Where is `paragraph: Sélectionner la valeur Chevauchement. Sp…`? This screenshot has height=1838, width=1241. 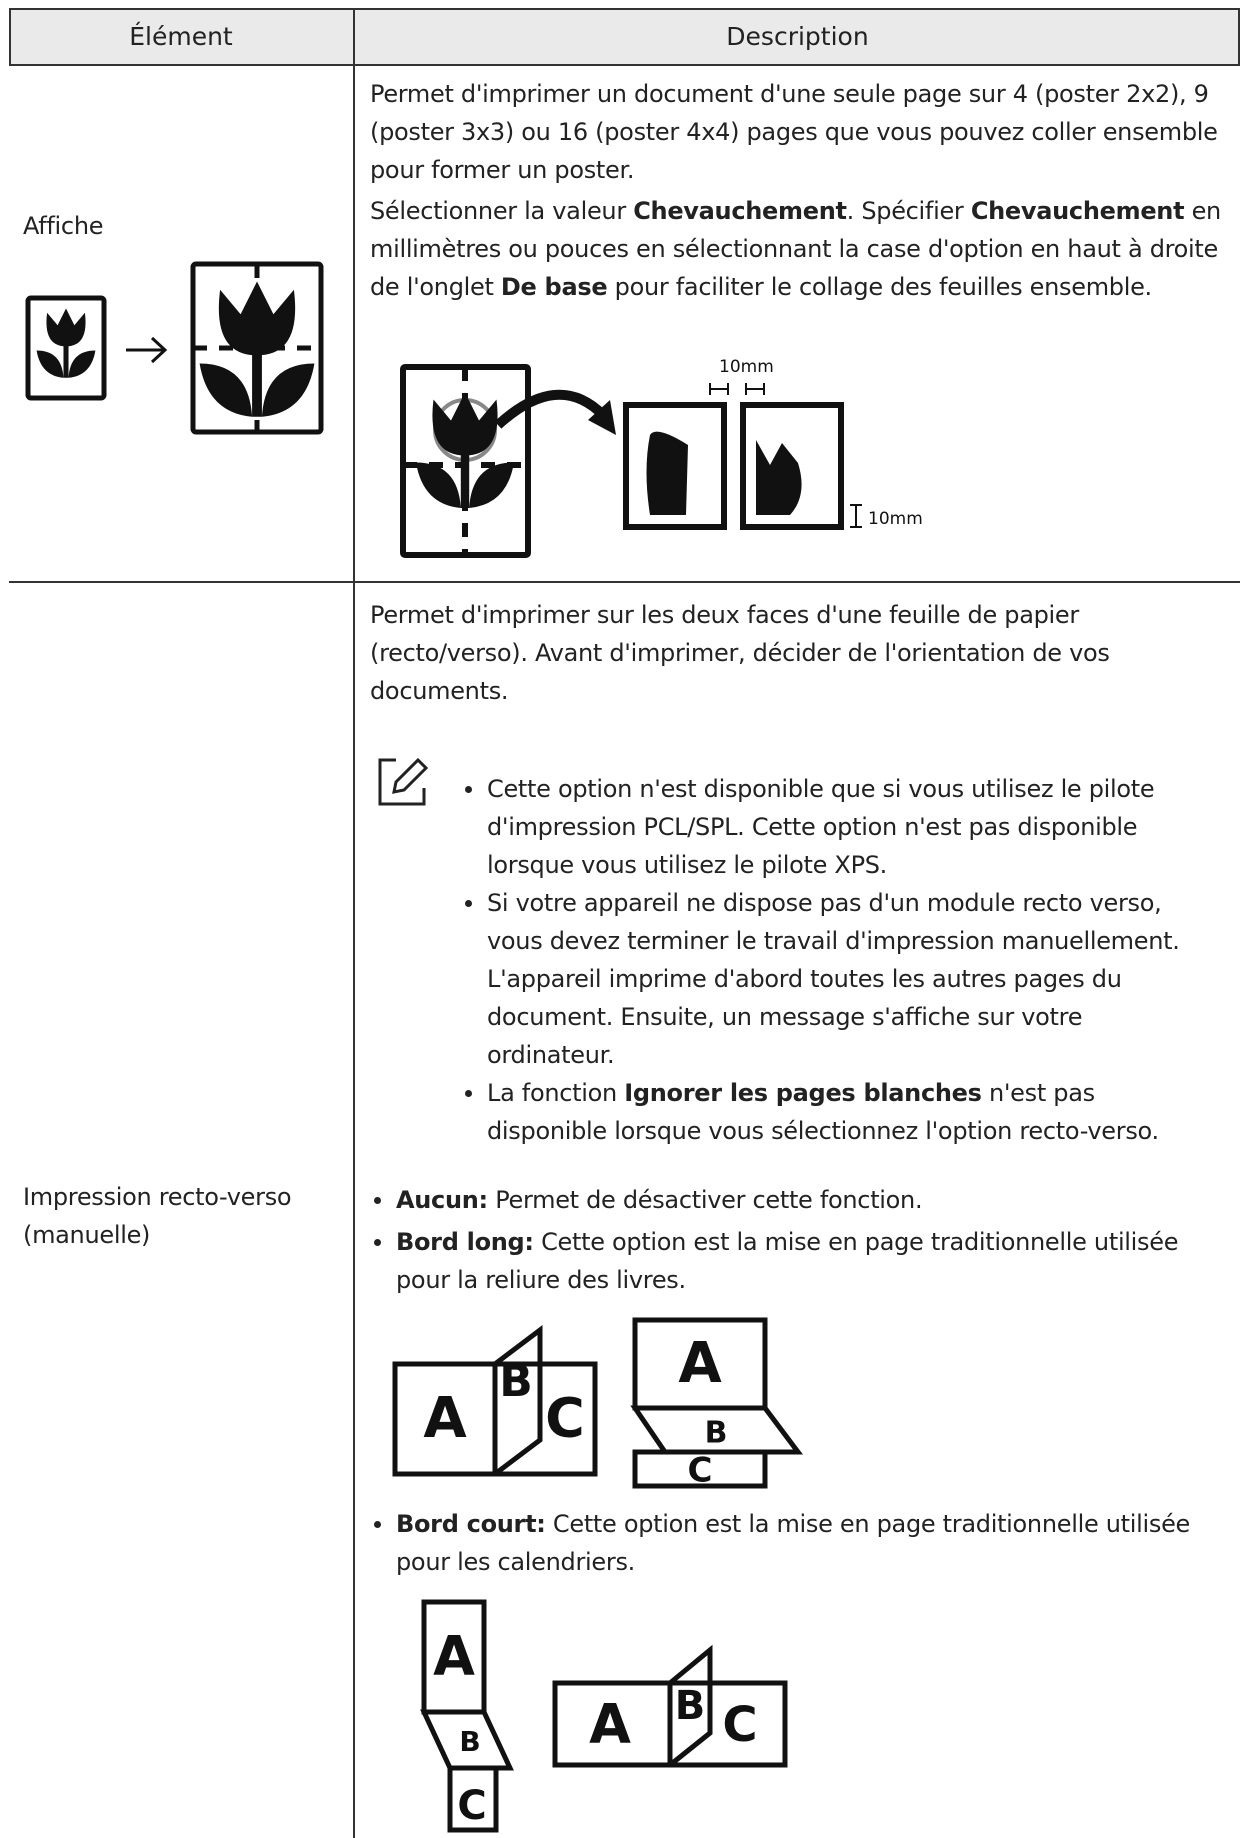 paragraph: Sélectionner la valeur Chevauchement. Sp… is located at coordinates (797, 249).